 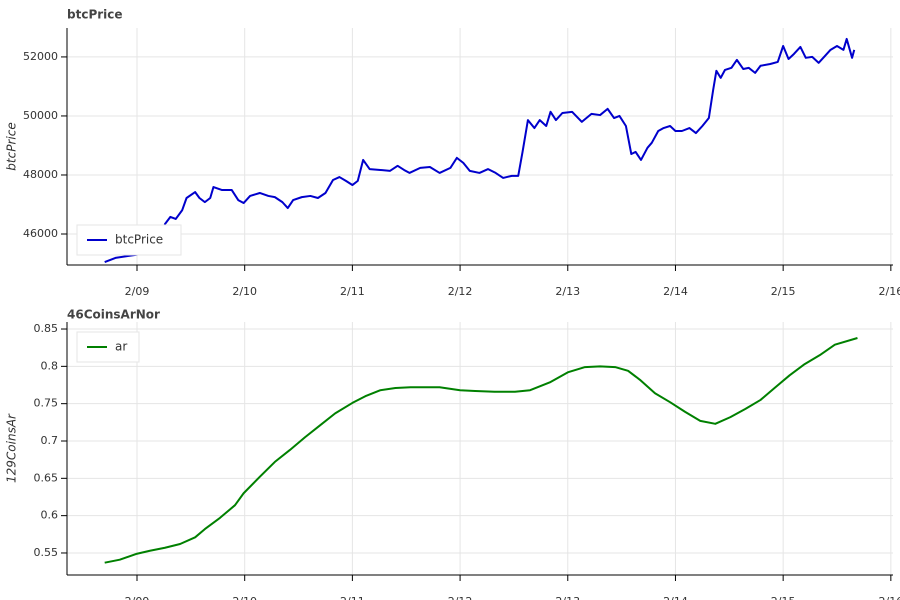 I want to click on y-tick-label: 48000, so click(x=40, y=174).